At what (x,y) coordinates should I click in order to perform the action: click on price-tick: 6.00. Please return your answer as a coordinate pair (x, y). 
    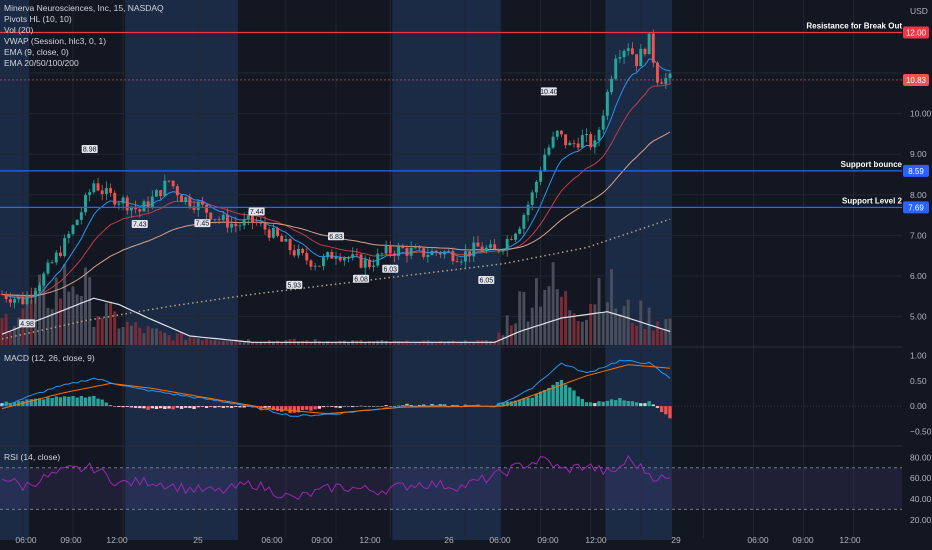
    Looking at the image, I should click on (918, 276).